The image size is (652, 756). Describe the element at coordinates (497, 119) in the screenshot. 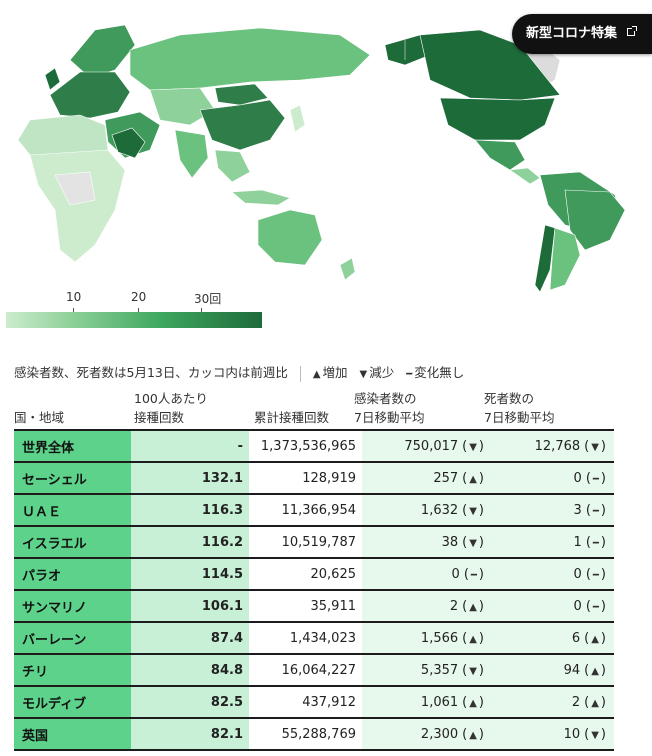

I see `region-usa` at that location.